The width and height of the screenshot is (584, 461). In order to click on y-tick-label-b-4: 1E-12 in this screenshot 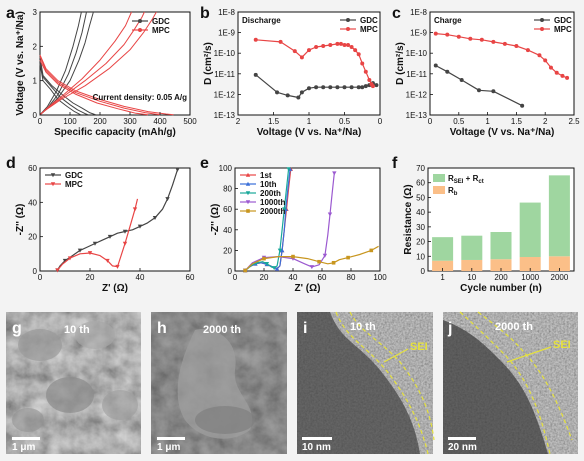, I will do `click(225, 94)`.